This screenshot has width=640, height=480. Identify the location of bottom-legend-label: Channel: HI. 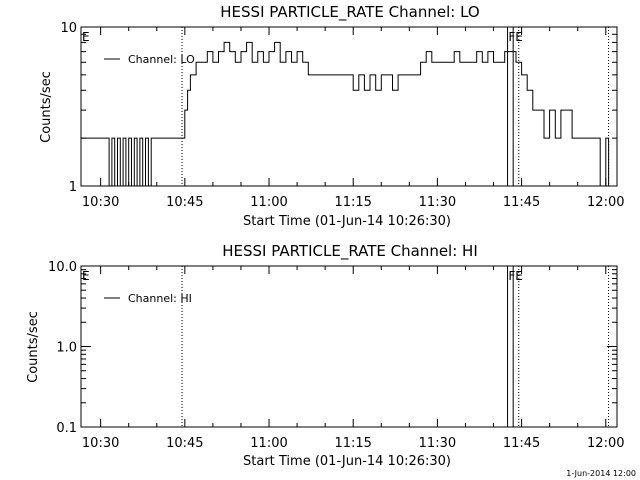
(160, 298).